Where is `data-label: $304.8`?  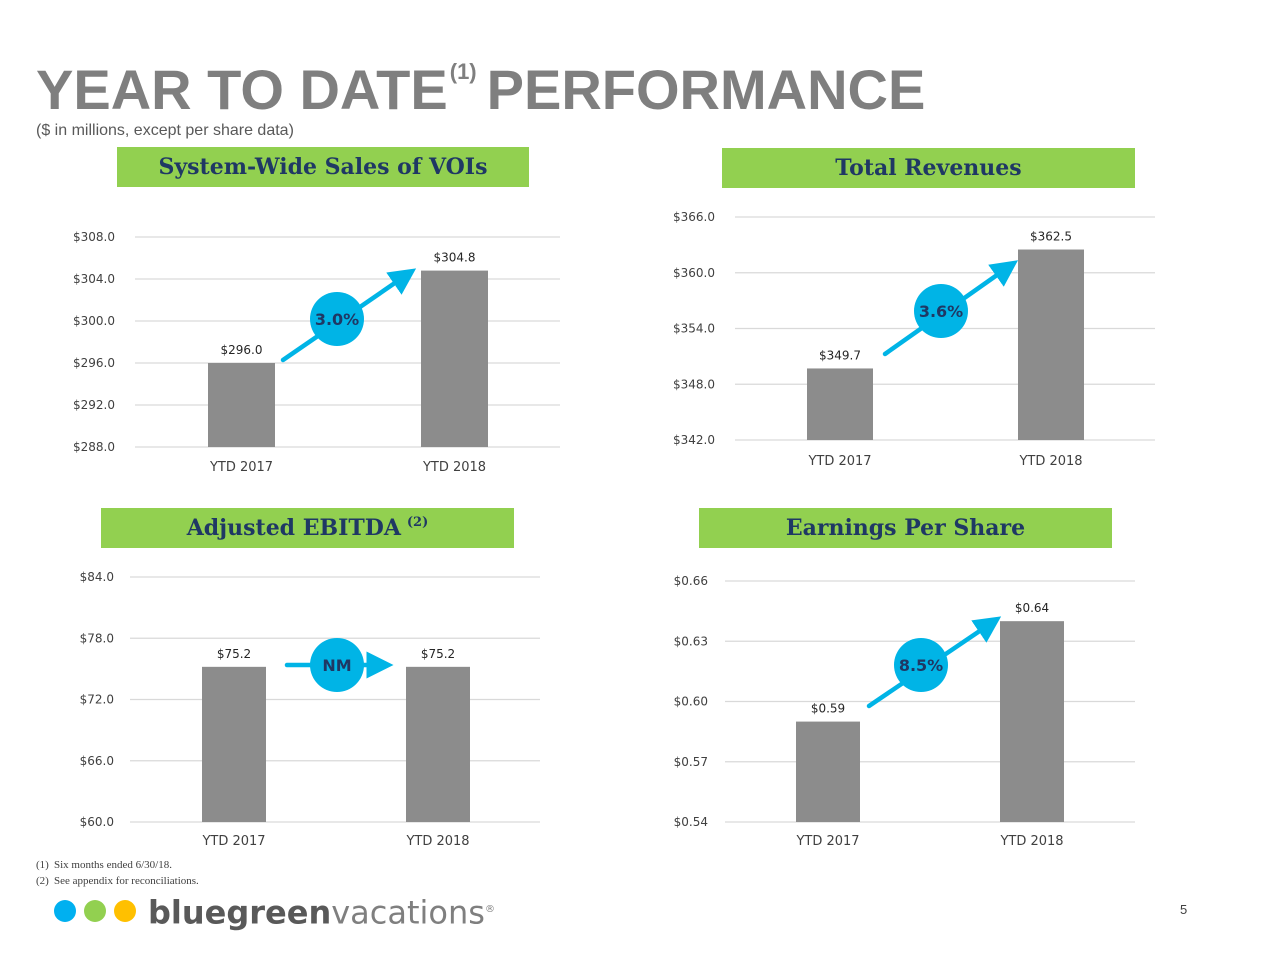
data-label: $304.8 is located at coordinates (455, 258).